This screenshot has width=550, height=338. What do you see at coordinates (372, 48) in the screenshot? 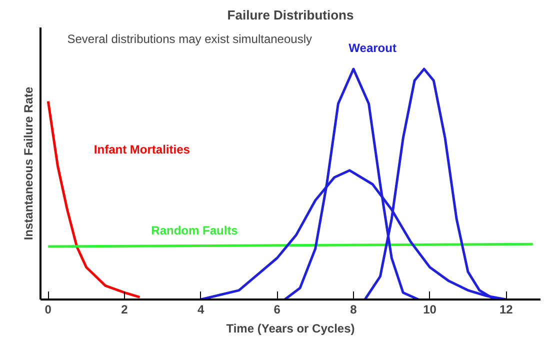
I see `text: Wearout` at bounding box center [372, 48].